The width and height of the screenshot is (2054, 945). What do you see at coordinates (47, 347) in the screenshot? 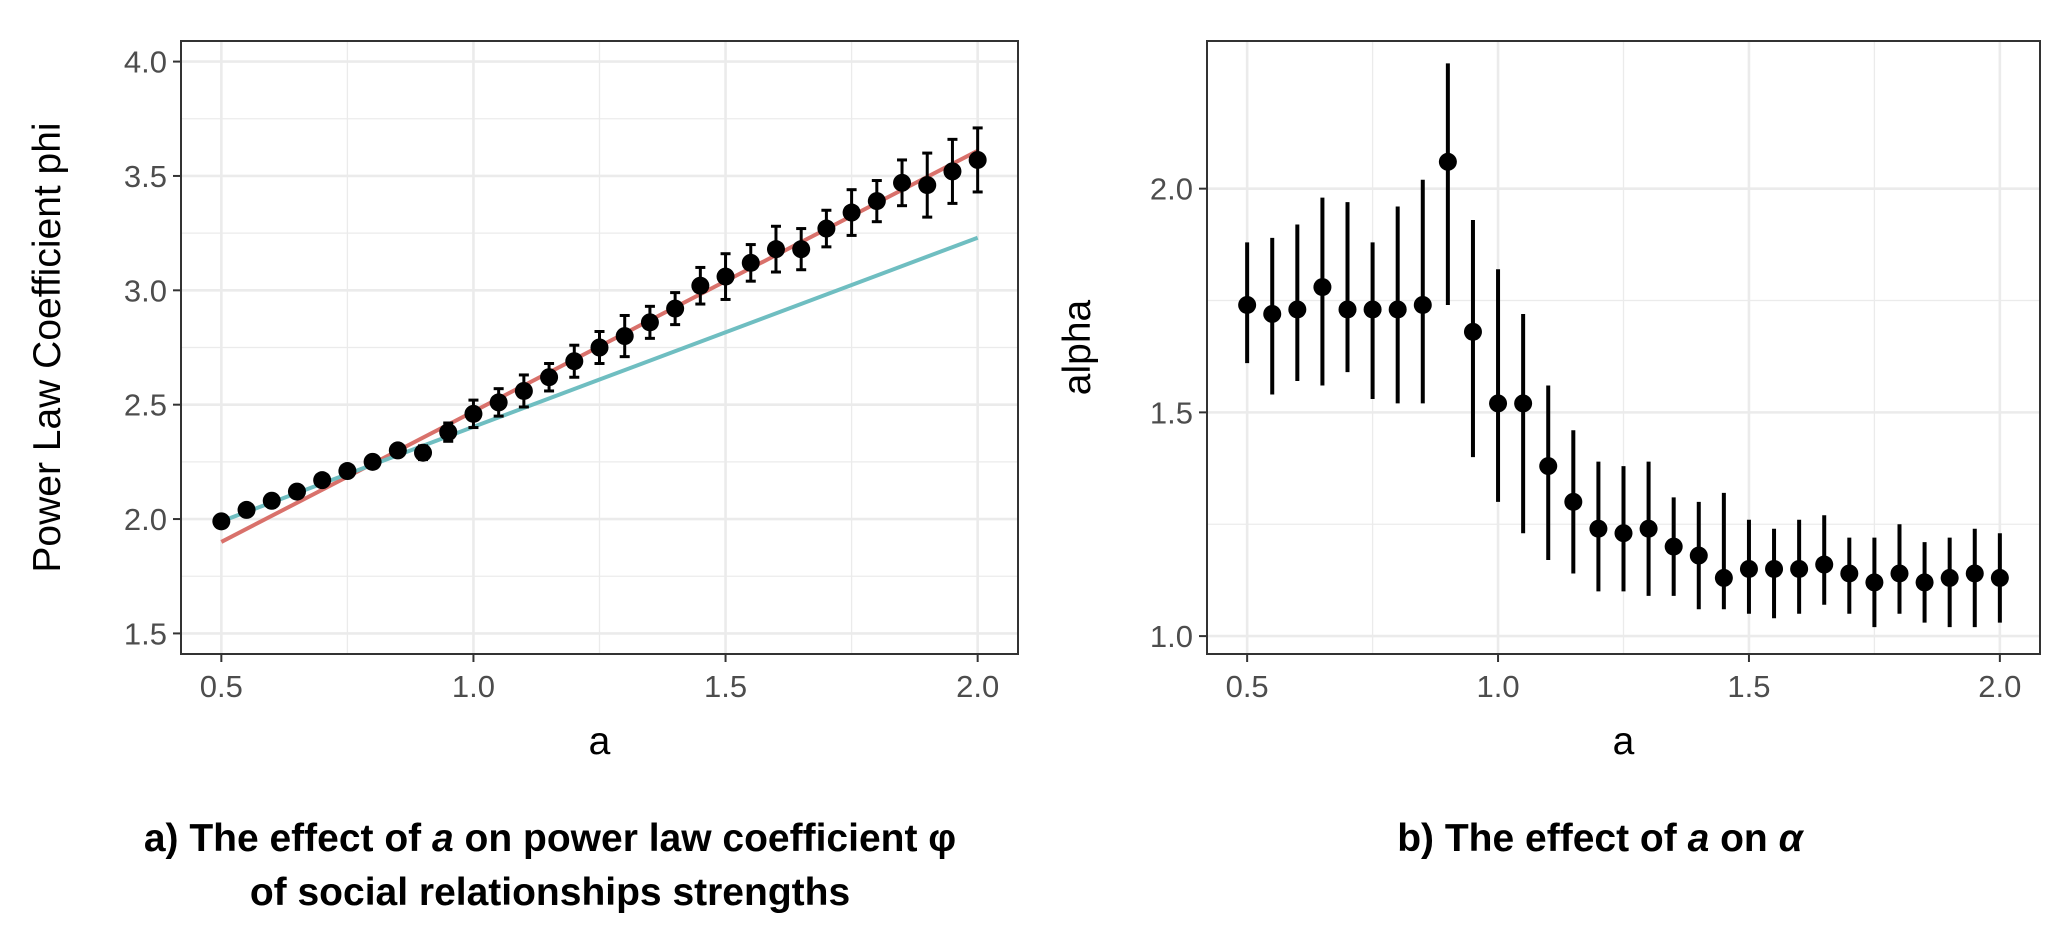
I see `y-axis-title: Power Law Coefficient phi` at bounding box center [47, 347].